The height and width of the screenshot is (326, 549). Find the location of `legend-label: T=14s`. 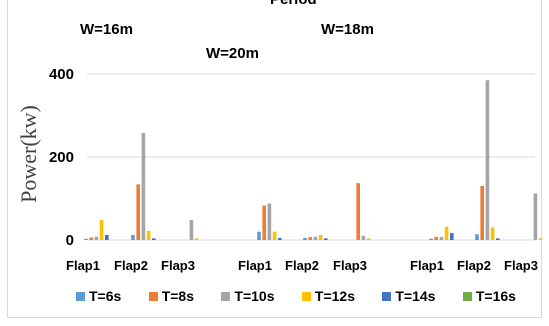

legend-label: T=14s is located at coordinates (415, 296).